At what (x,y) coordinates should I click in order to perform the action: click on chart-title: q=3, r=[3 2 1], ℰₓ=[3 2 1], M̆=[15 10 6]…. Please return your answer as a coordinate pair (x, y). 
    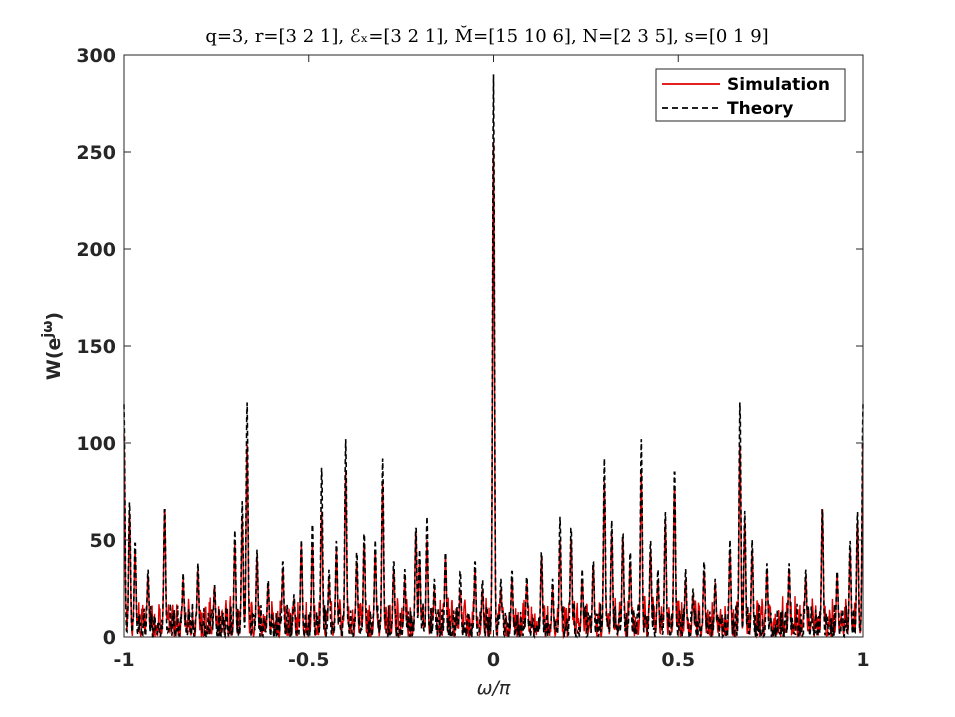
    Looking at the image, I should click on (486, 36).